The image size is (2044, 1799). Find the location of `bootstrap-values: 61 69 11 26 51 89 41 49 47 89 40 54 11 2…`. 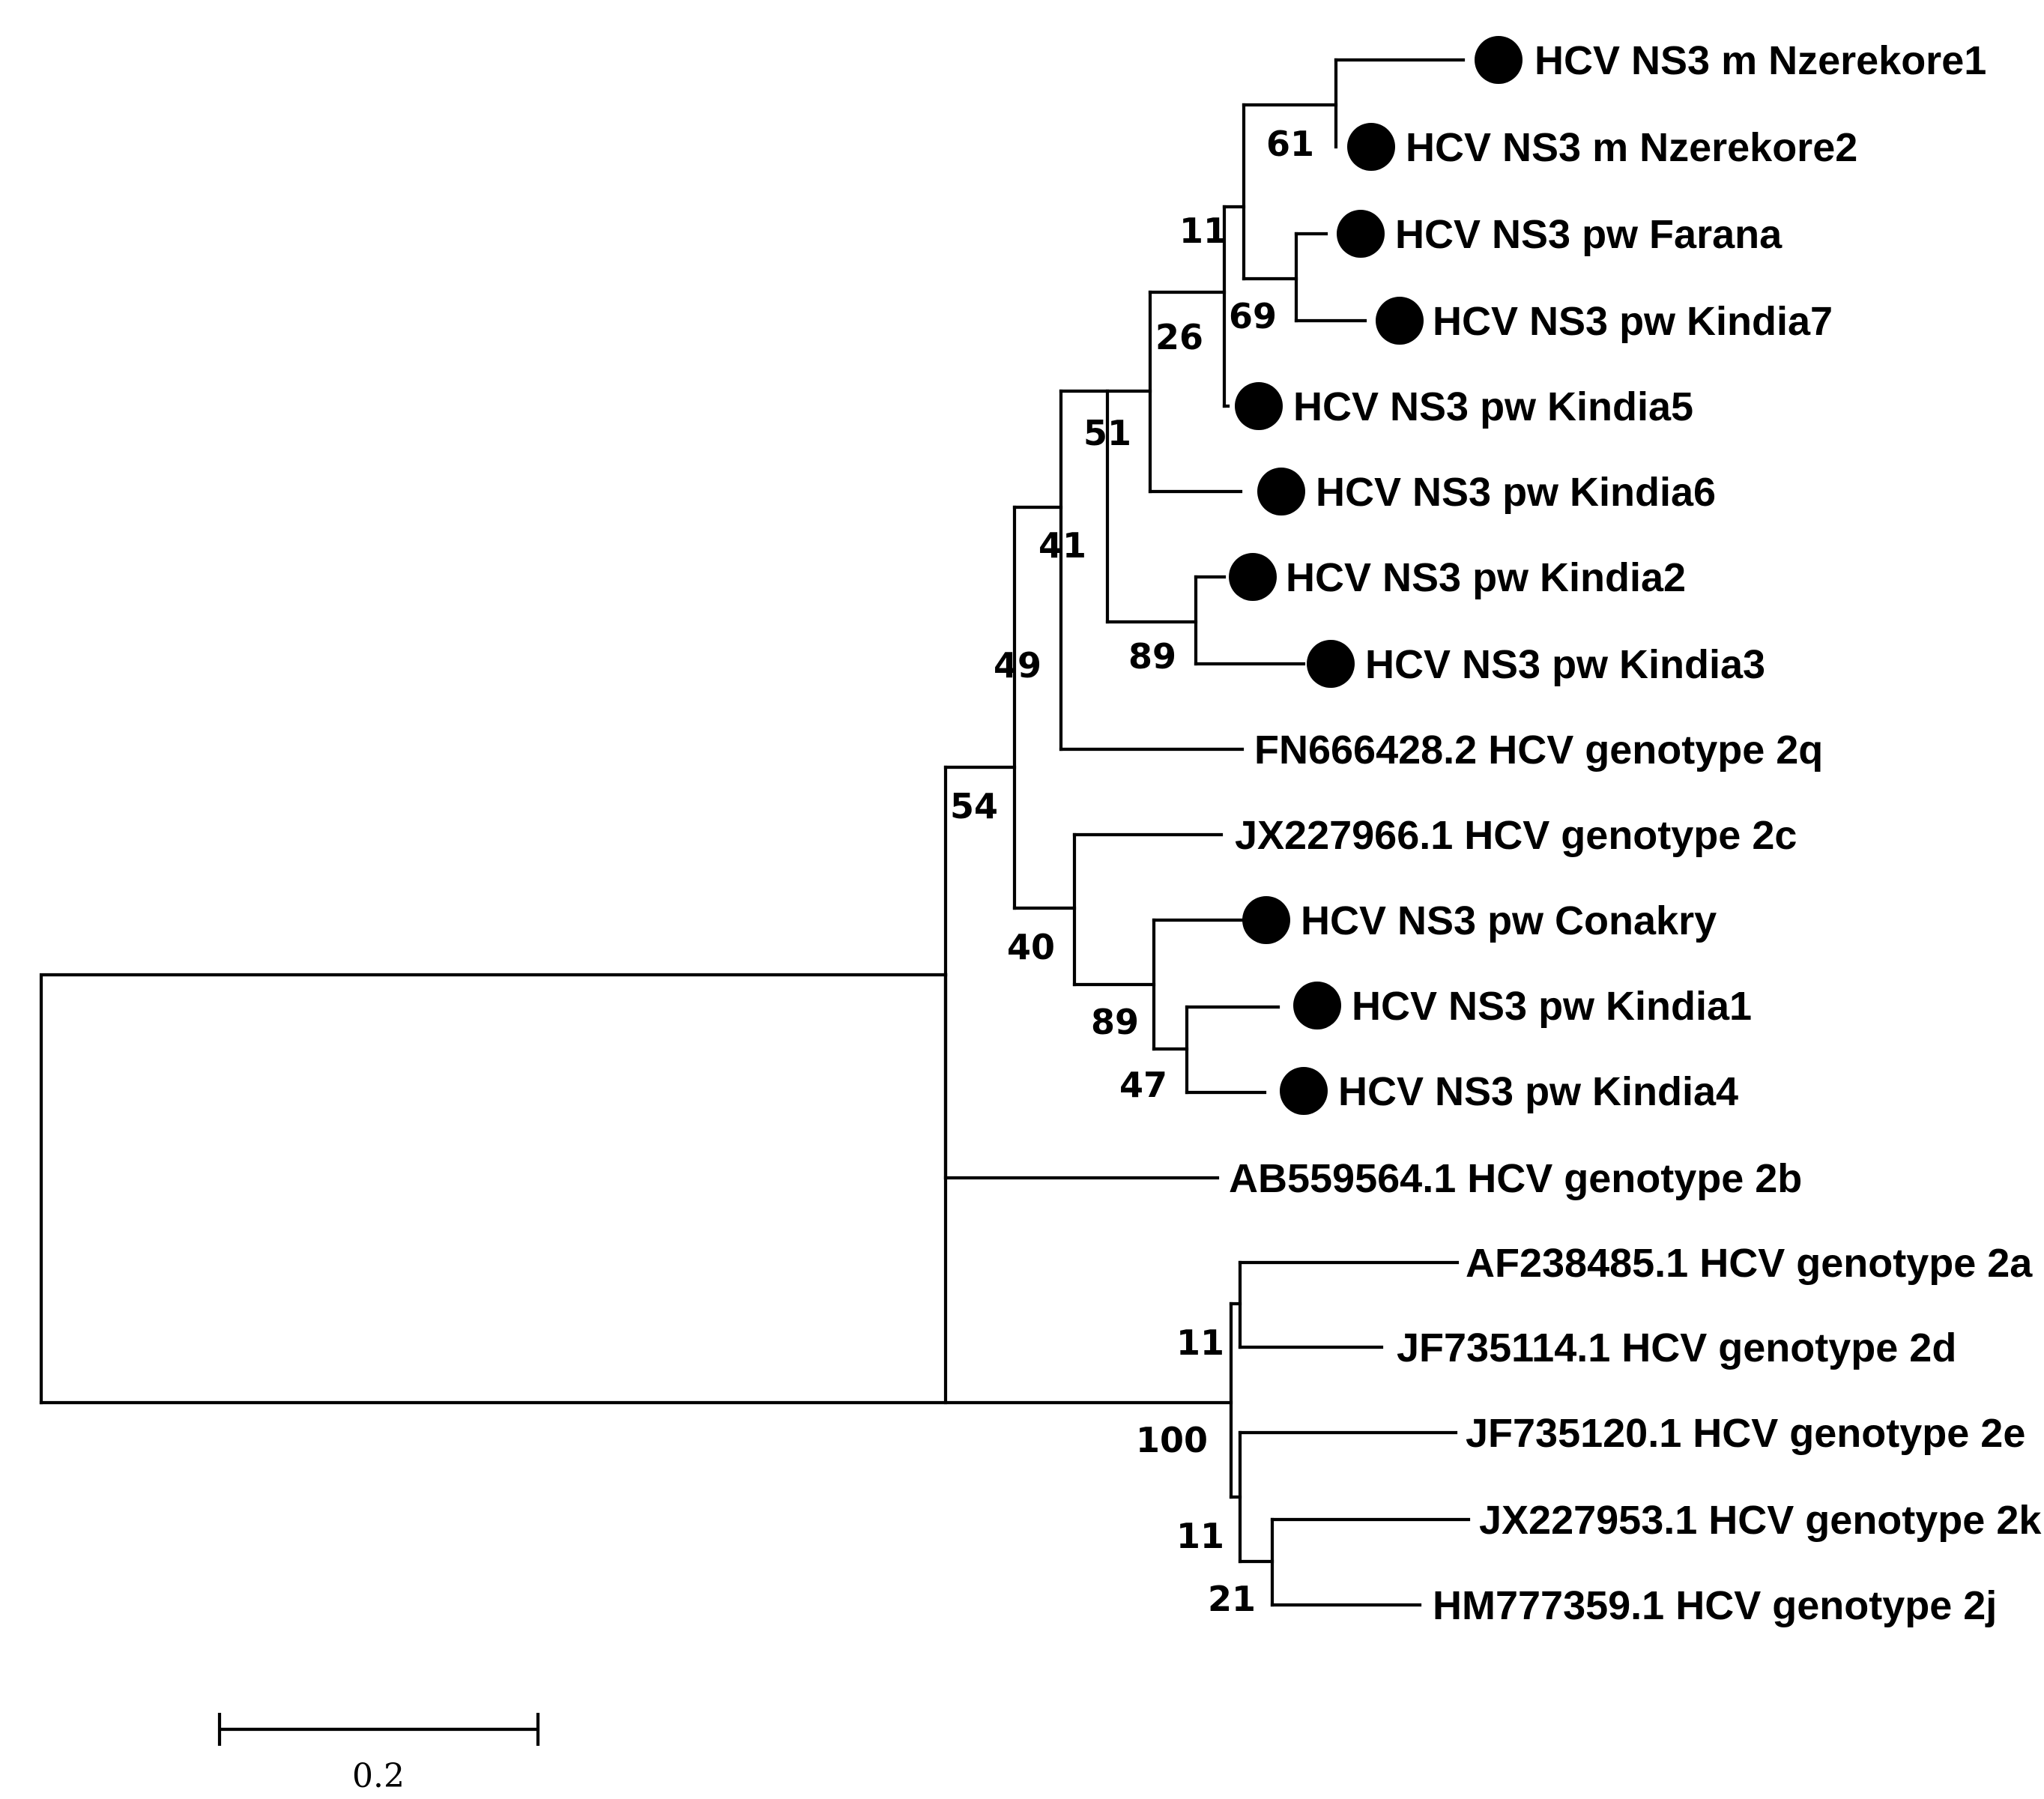

bootstrap-values: 61 69 11 26 51 89 41 49 47 89 40 54 11 2… is located at coordinates (1132, 871).